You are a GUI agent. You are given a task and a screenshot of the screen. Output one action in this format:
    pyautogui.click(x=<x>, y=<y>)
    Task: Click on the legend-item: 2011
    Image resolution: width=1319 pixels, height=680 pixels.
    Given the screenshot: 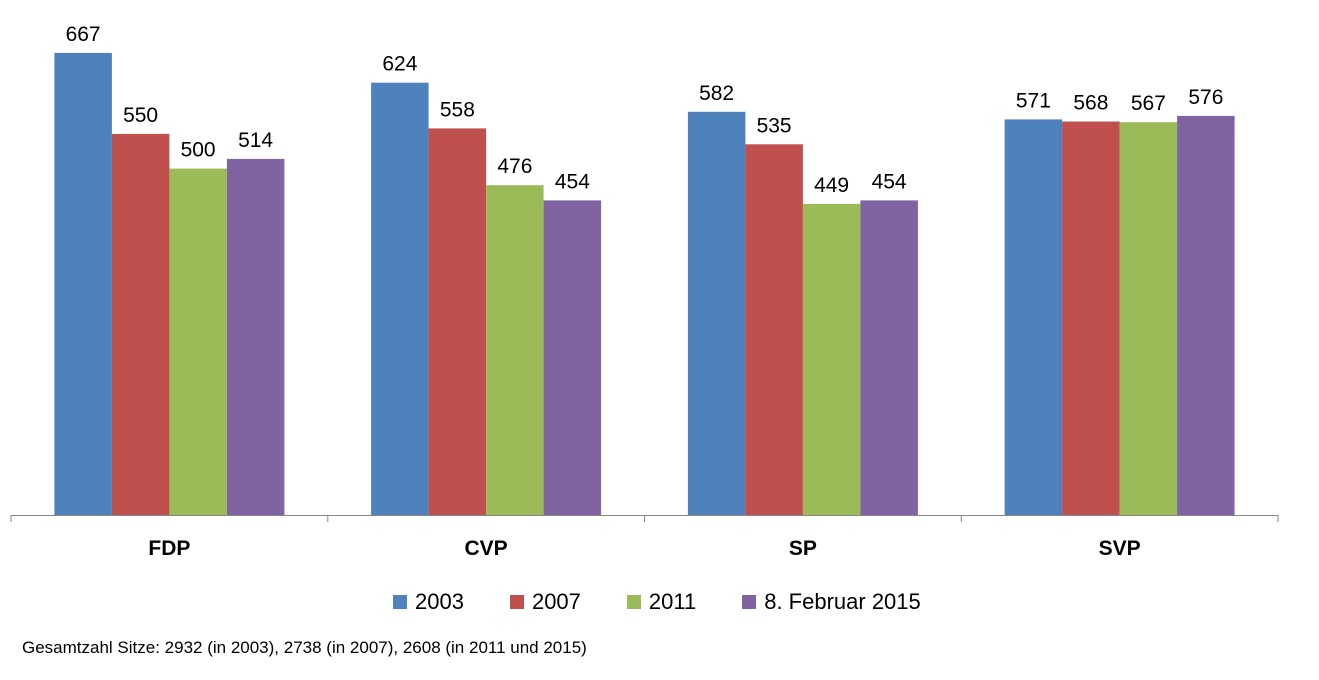 What is the action you would take?
    pyautogui.click(x=661, y=602)
    